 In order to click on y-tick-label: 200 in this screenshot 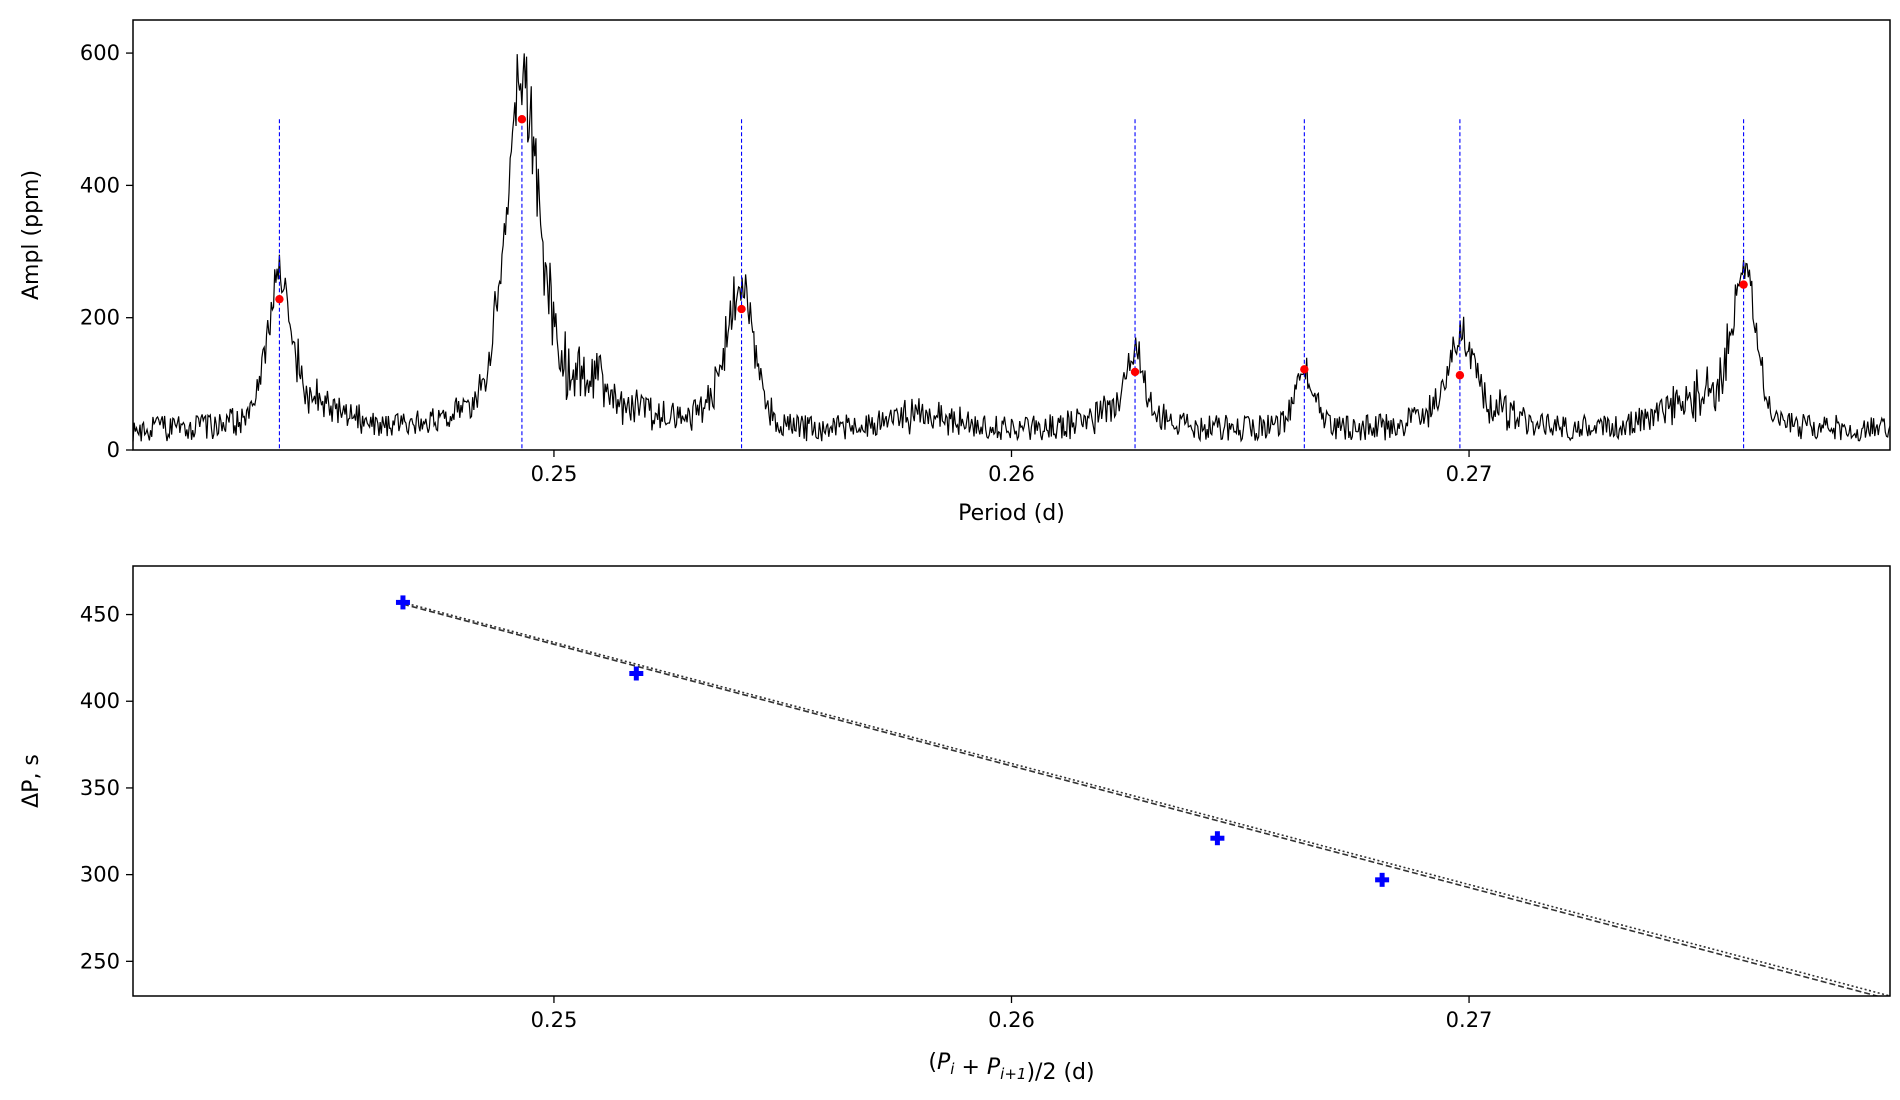, I will do `click(100, 318)`.